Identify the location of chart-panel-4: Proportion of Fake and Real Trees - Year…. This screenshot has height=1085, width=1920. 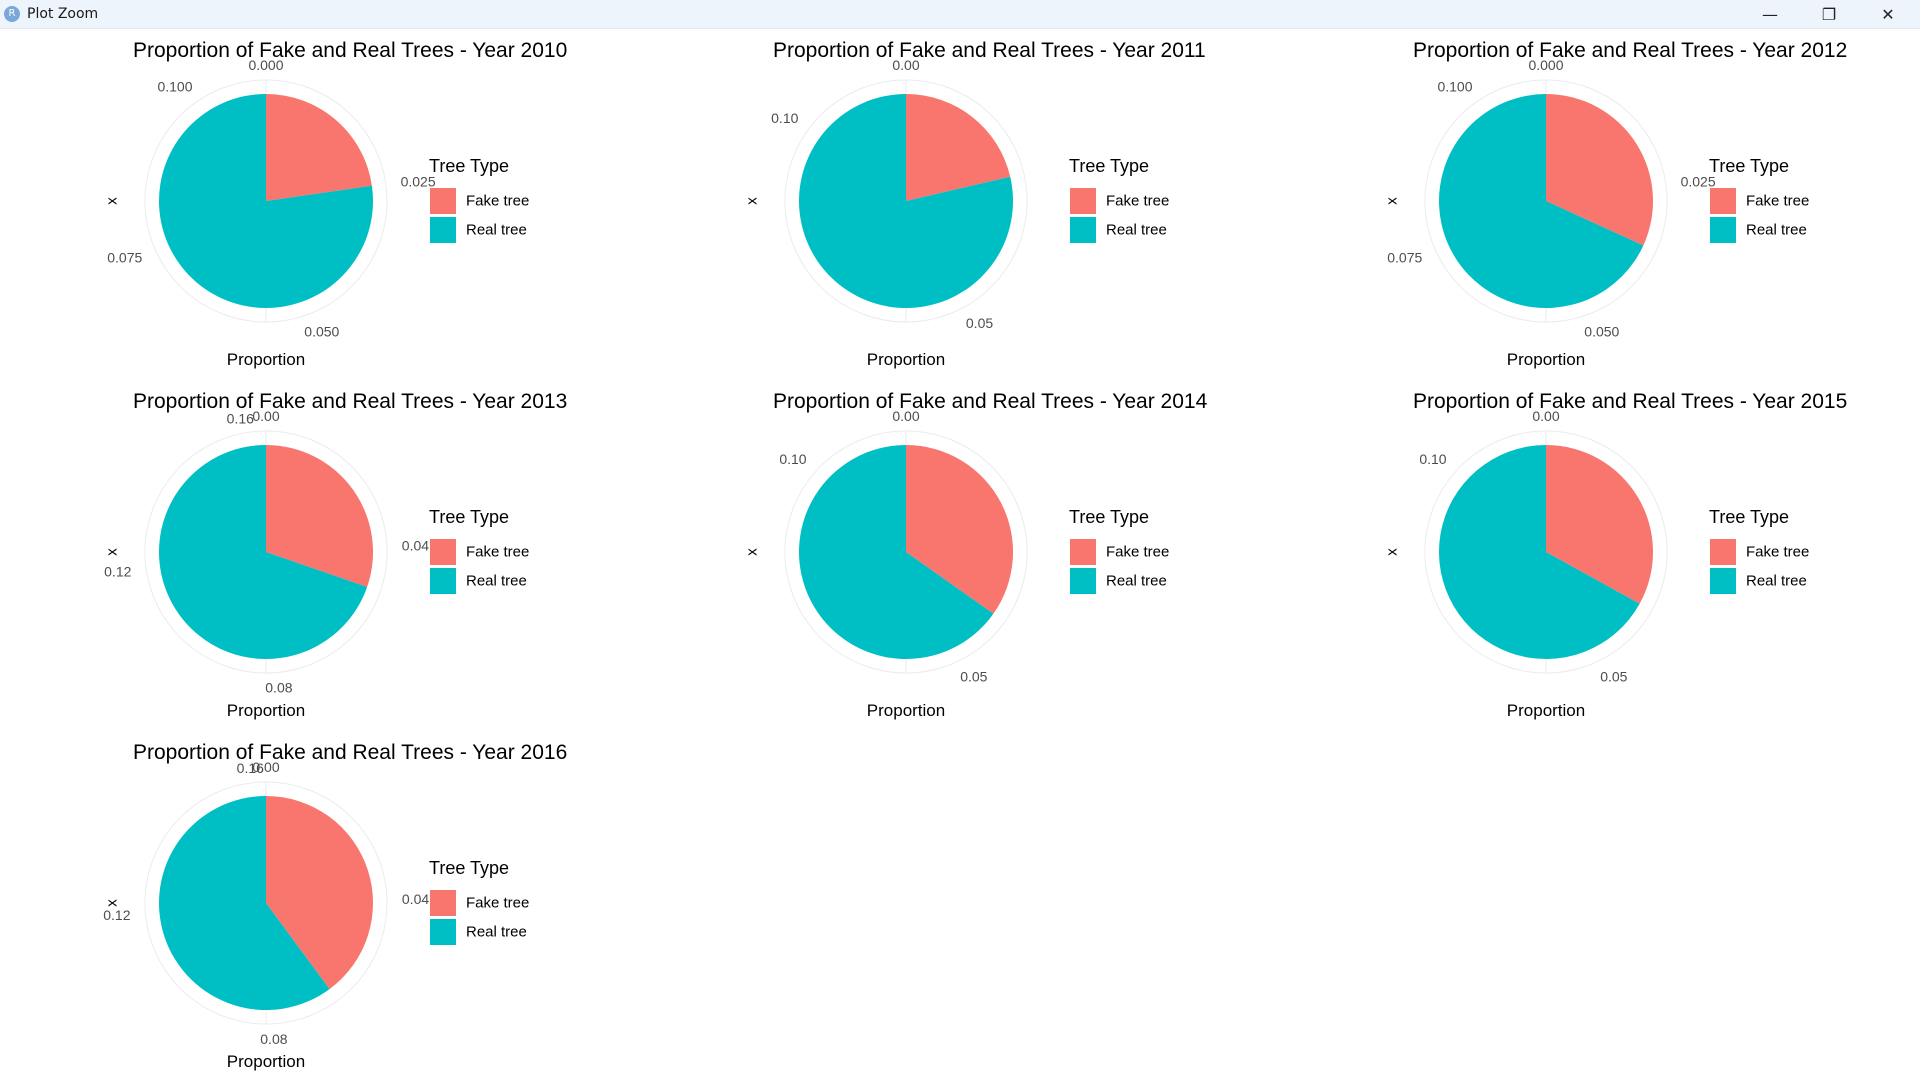
(976, 555).